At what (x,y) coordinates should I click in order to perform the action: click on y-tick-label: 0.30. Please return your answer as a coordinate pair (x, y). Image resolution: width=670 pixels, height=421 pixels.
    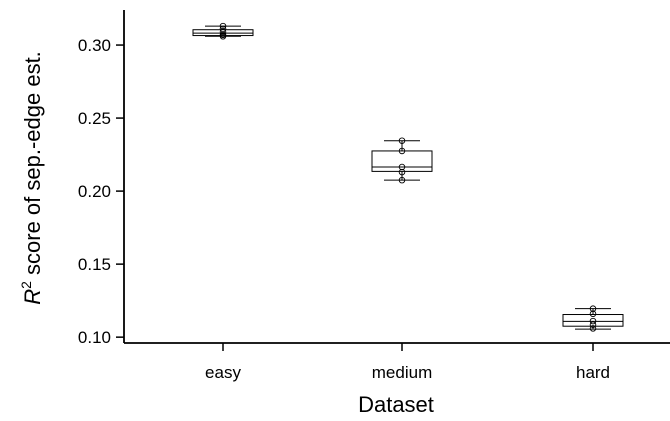
    Looking at the image, I should click on (94, 45).